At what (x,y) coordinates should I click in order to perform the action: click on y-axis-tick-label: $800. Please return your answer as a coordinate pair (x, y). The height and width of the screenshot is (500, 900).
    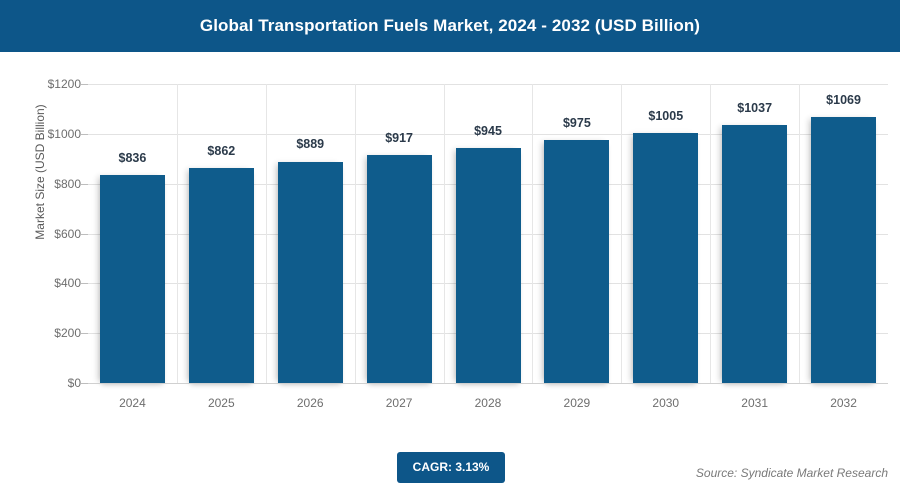
    Looking at the image, I should click on (67, 183).